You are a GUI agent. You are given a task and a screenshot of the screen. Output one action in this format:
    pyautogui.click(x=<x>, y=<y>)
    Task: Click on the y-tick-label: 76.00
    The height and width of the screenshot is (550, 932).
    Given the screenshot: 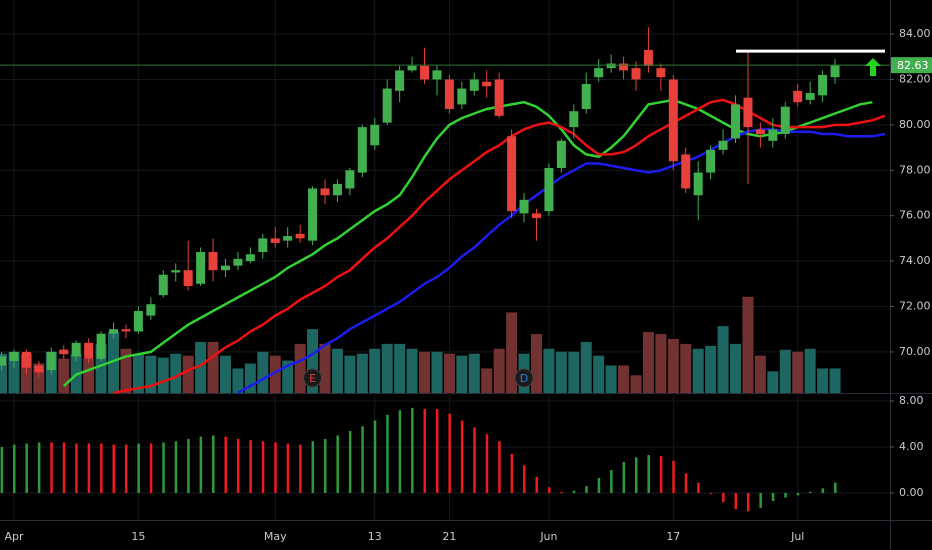 What is the action you would take?
    pyautogui.click(x=915, y=215)
    